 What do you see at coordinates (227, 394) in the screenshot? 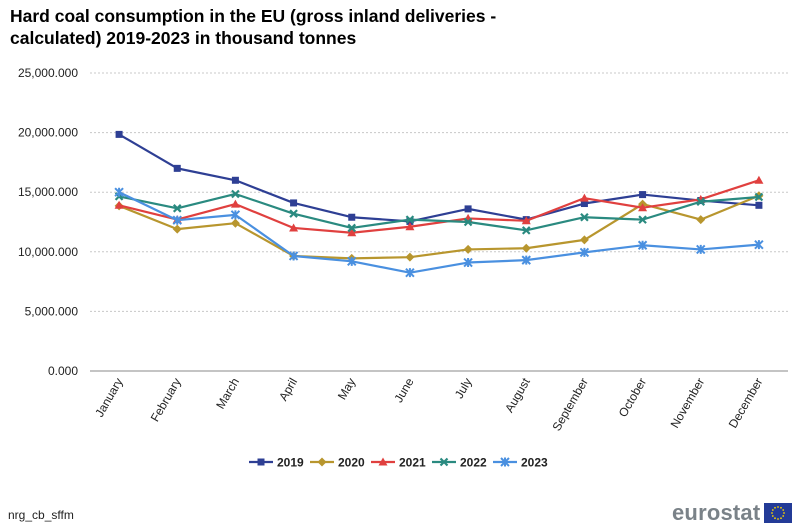
I see `x-tick-label: March` at bounding box center [227, 394].